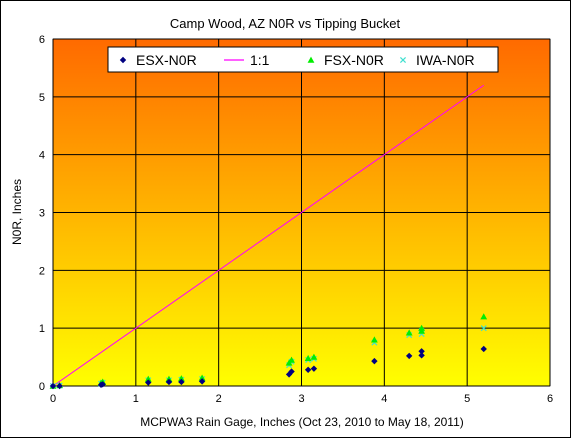 This screenshot has width=571, height=438. What do you see at coordinates (301, 399) in the screenshot?
I see `x-tick-label: 3` at bounding box center [301, 399].